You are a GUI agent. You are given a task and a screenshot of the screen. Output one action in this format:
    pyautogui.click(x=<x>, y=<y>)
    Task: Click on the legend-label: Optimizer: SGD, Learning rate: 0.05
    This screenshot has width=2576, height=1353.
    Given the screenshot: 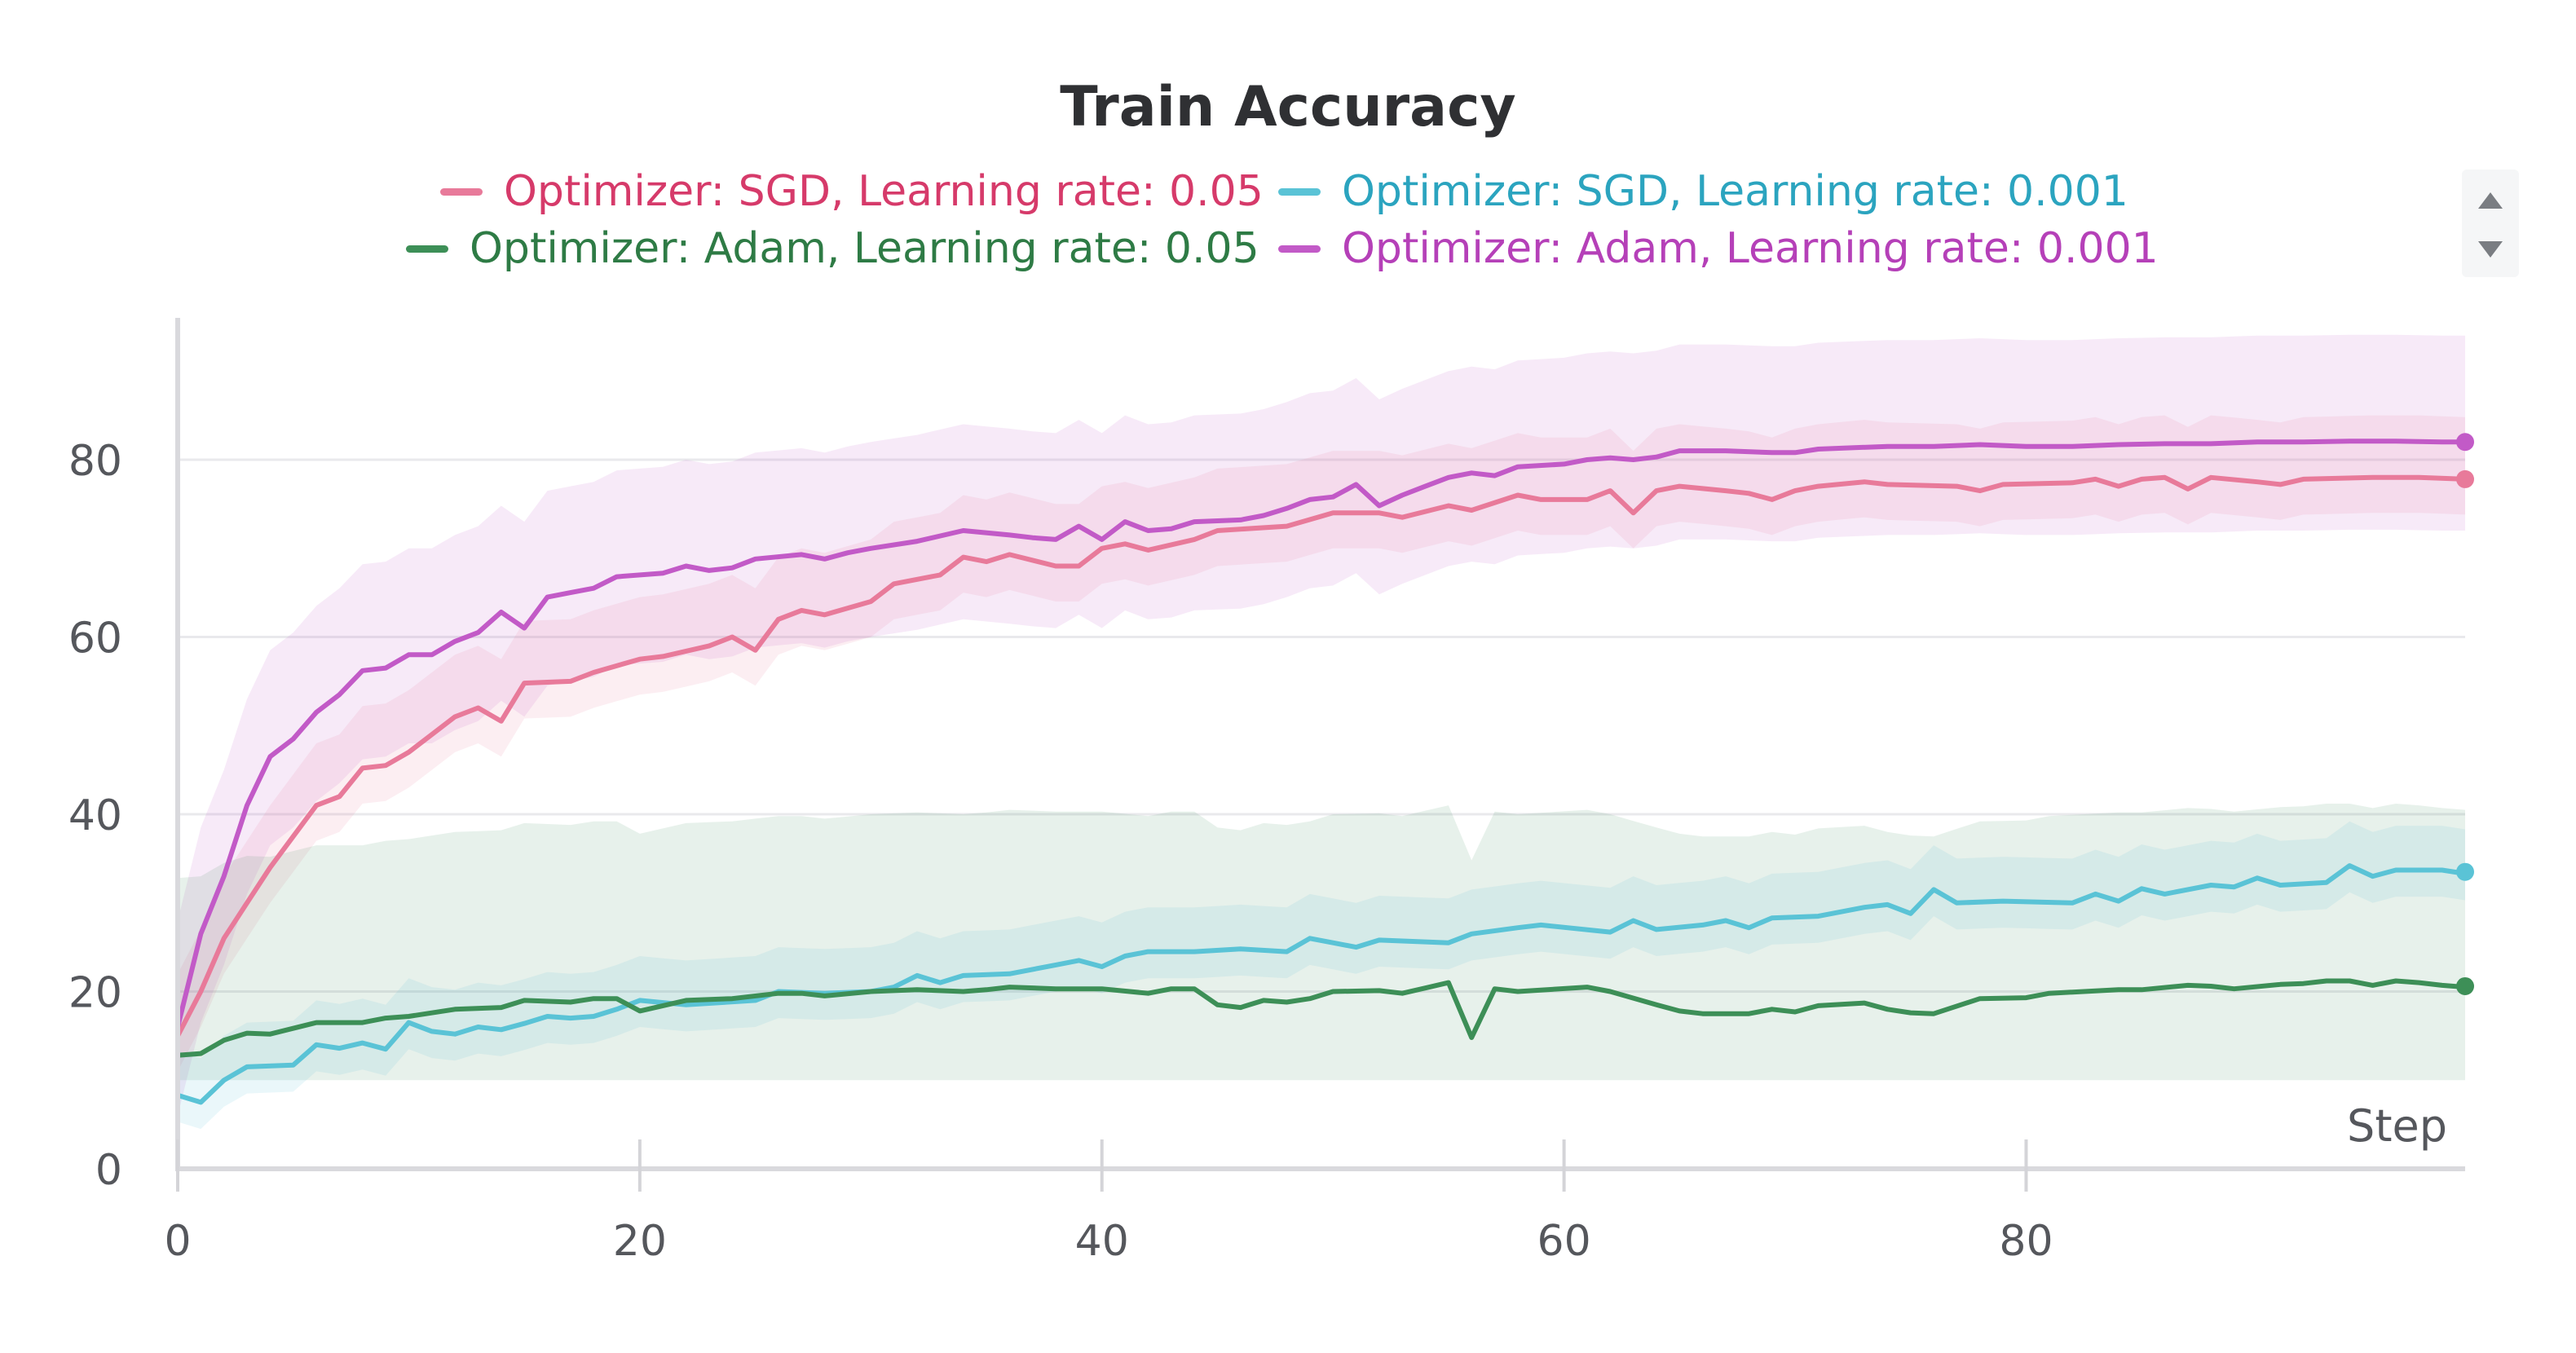 What is the action you would take?
    pyautogui.click(x=884, y=191)
    